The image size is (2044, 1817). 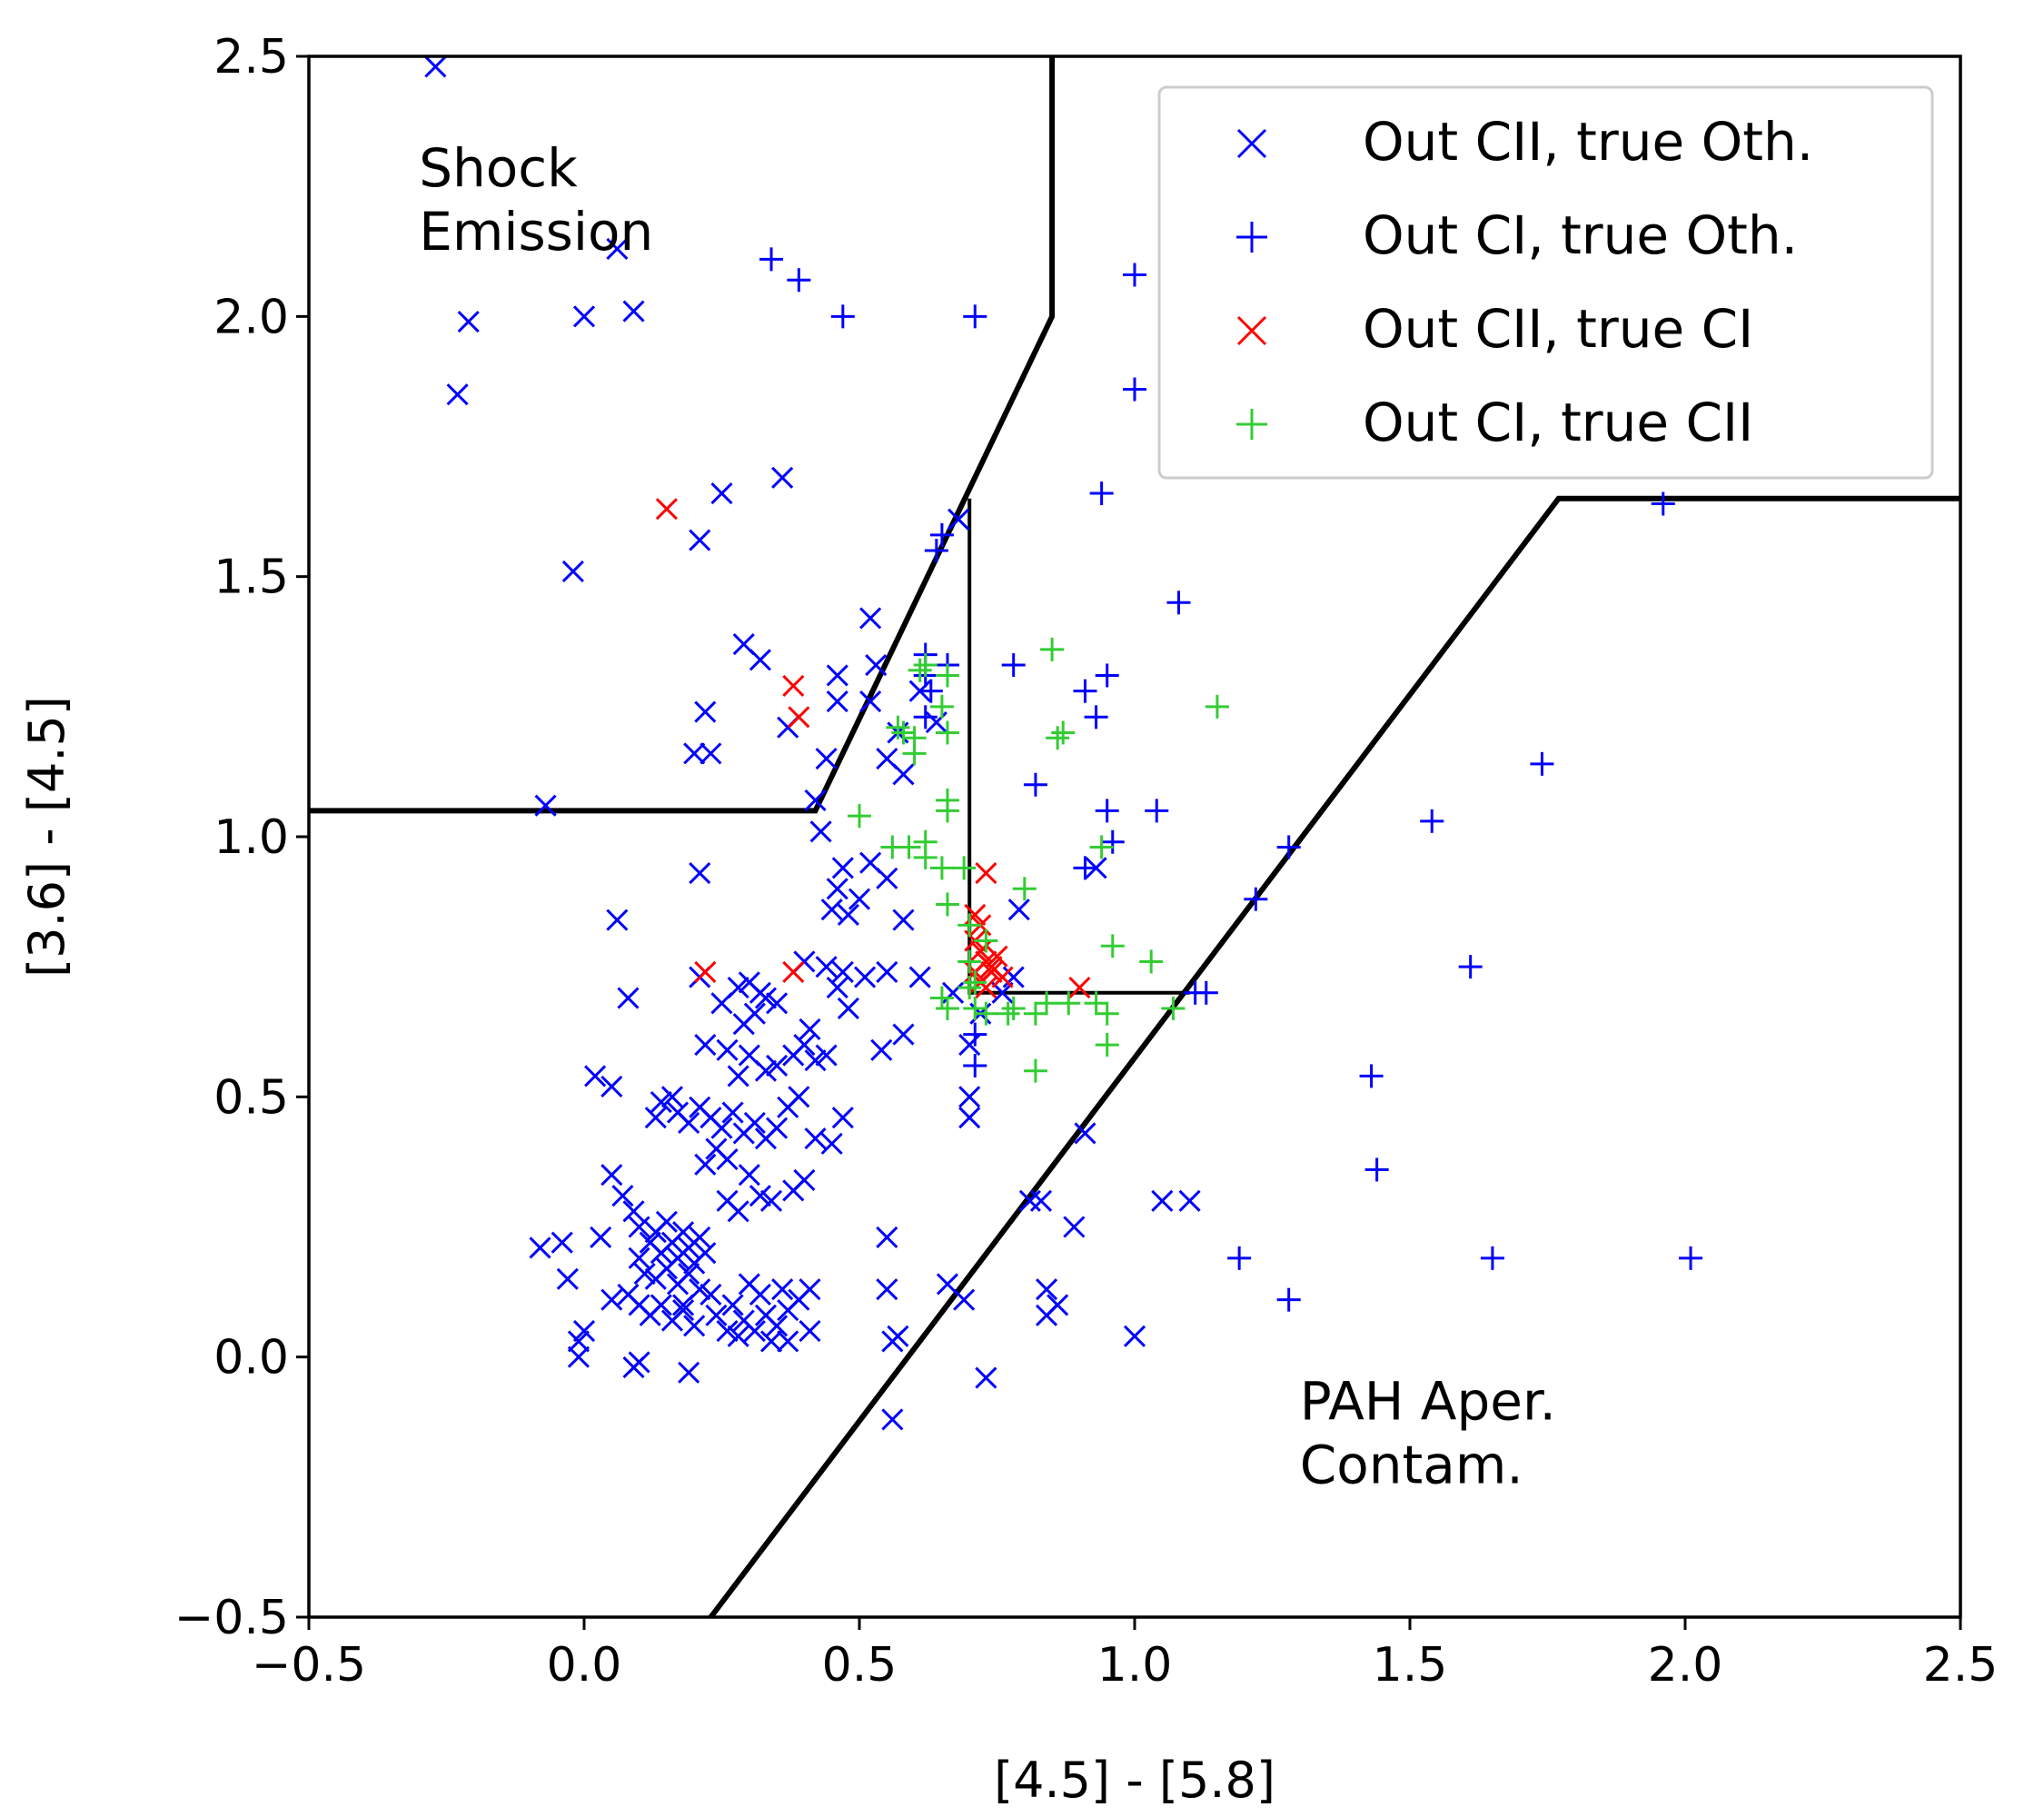 I want to click on shock-emission-line-2: Emission, so click(x=536, y=232).